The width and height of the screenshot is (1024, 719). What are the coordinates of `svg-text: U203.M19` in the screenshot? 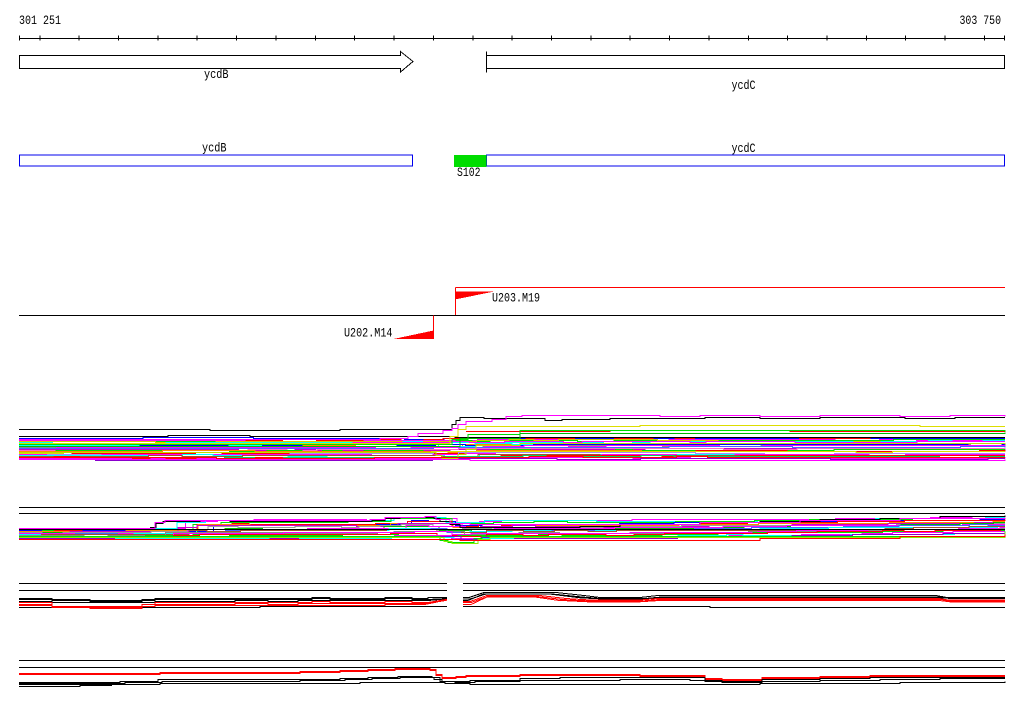 It's located at (516, 299).